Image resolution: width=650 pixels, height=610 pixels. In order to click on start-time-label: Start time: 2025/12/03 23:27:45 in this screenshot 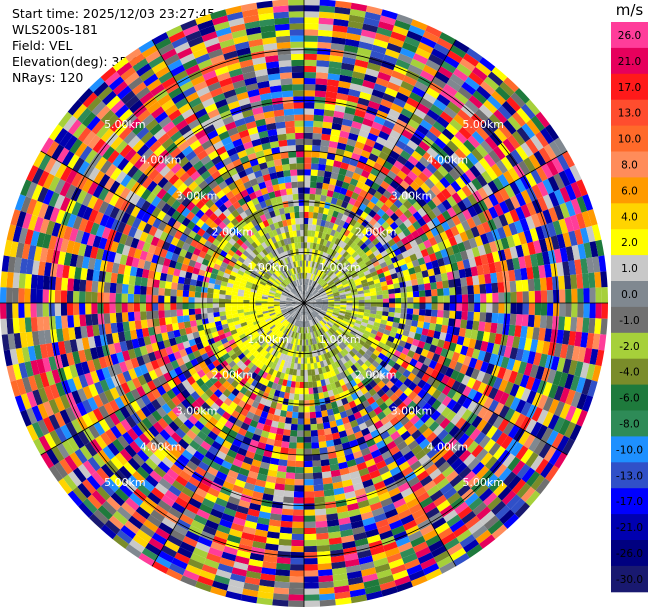, I will do `click(114, 13)`.